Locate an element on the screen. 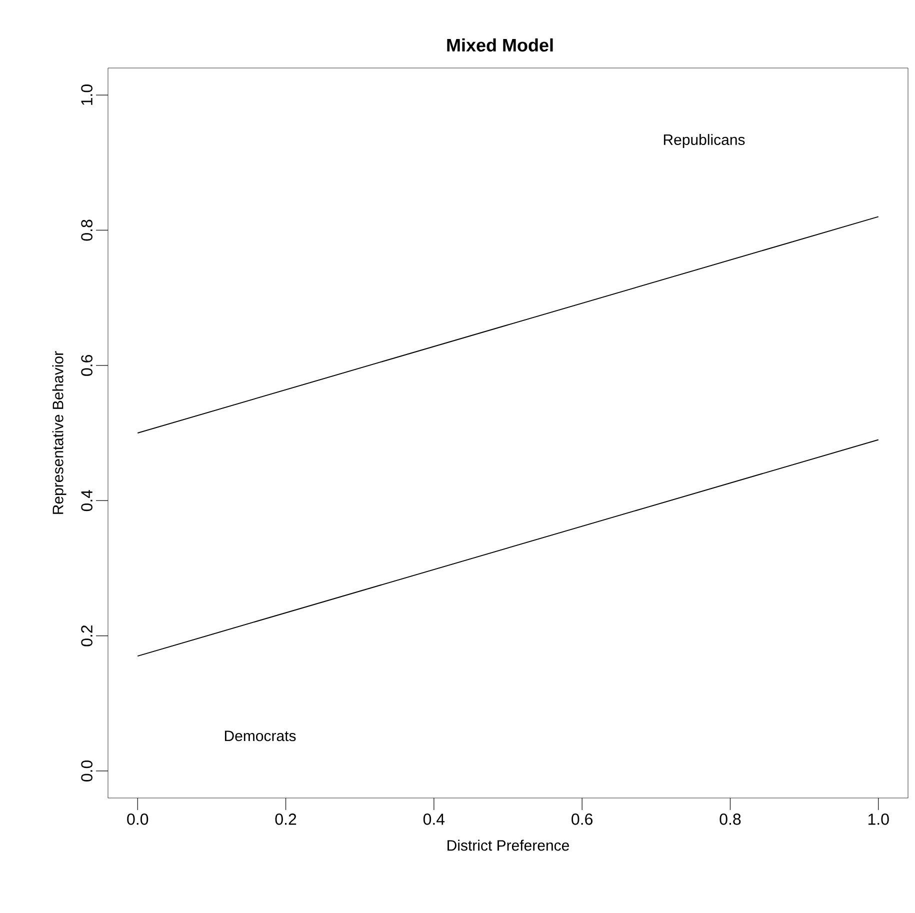  x-axis-title: District Preference is located at coordinates (508, 845).